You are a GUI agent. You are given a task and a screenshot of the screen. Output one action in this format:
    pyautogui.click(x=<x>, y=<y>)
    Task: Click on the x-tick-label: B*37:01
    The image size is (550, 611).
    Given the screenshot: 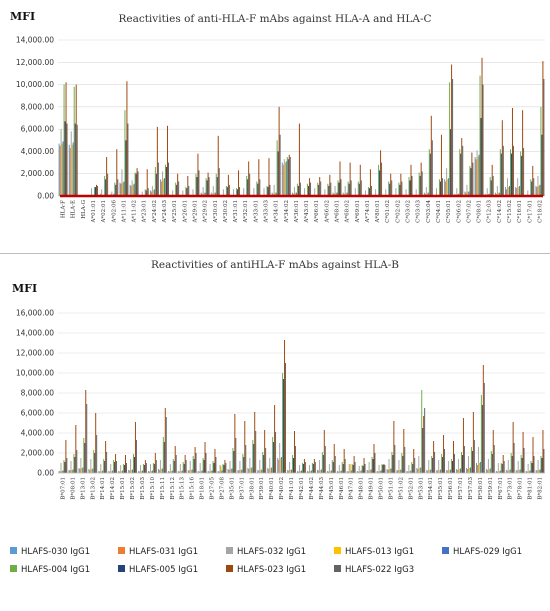 What is the action you would take?
    pyautogui.click(x=242, y=488)
    